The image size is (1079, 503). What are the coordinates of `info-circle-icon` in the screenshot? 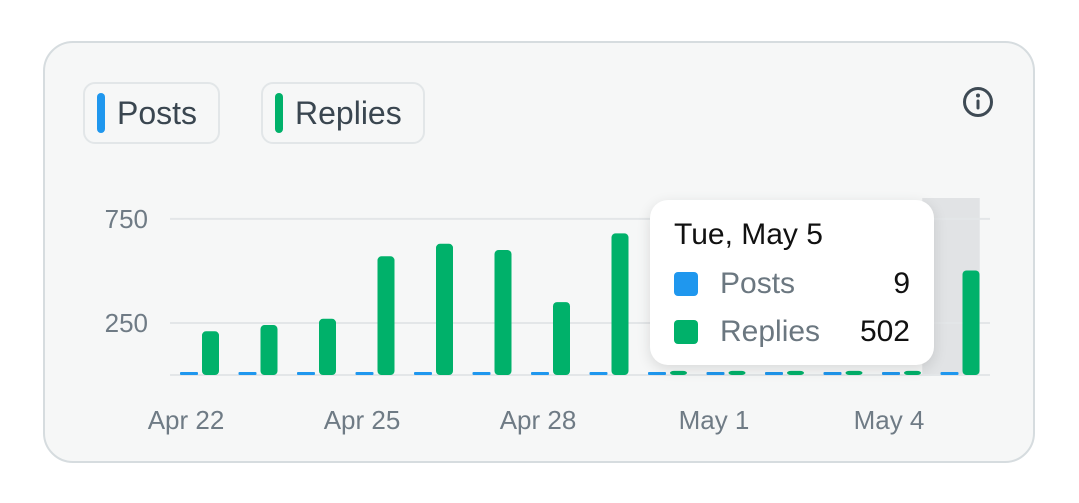 It's located at (978, 102).